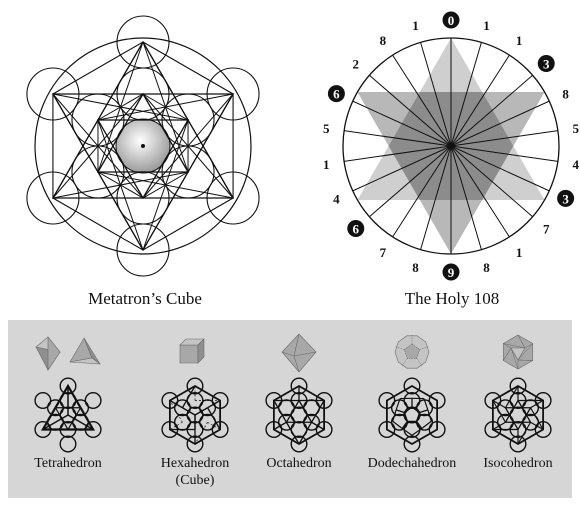 The height and width of the screenshot is (506, 580). What do you see at coordinates (188, 172) in the screenshot?
I see `inner-circle` at bounding box center [188, 172].